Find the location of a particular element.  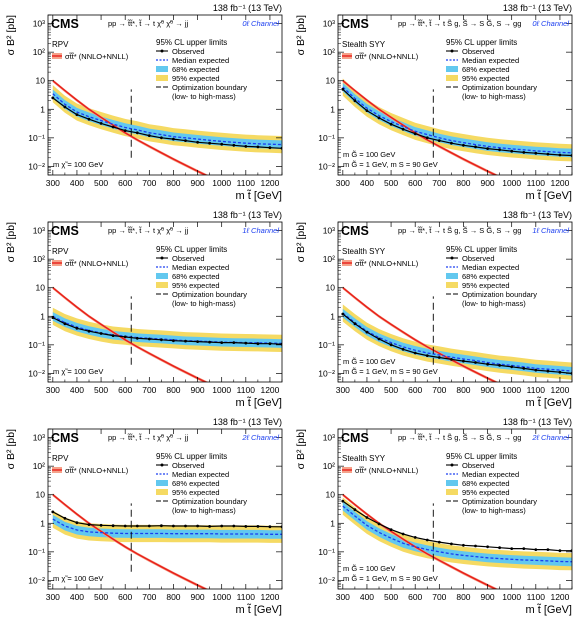

x-tick-label: 700 is located at coordinates (439, 597).